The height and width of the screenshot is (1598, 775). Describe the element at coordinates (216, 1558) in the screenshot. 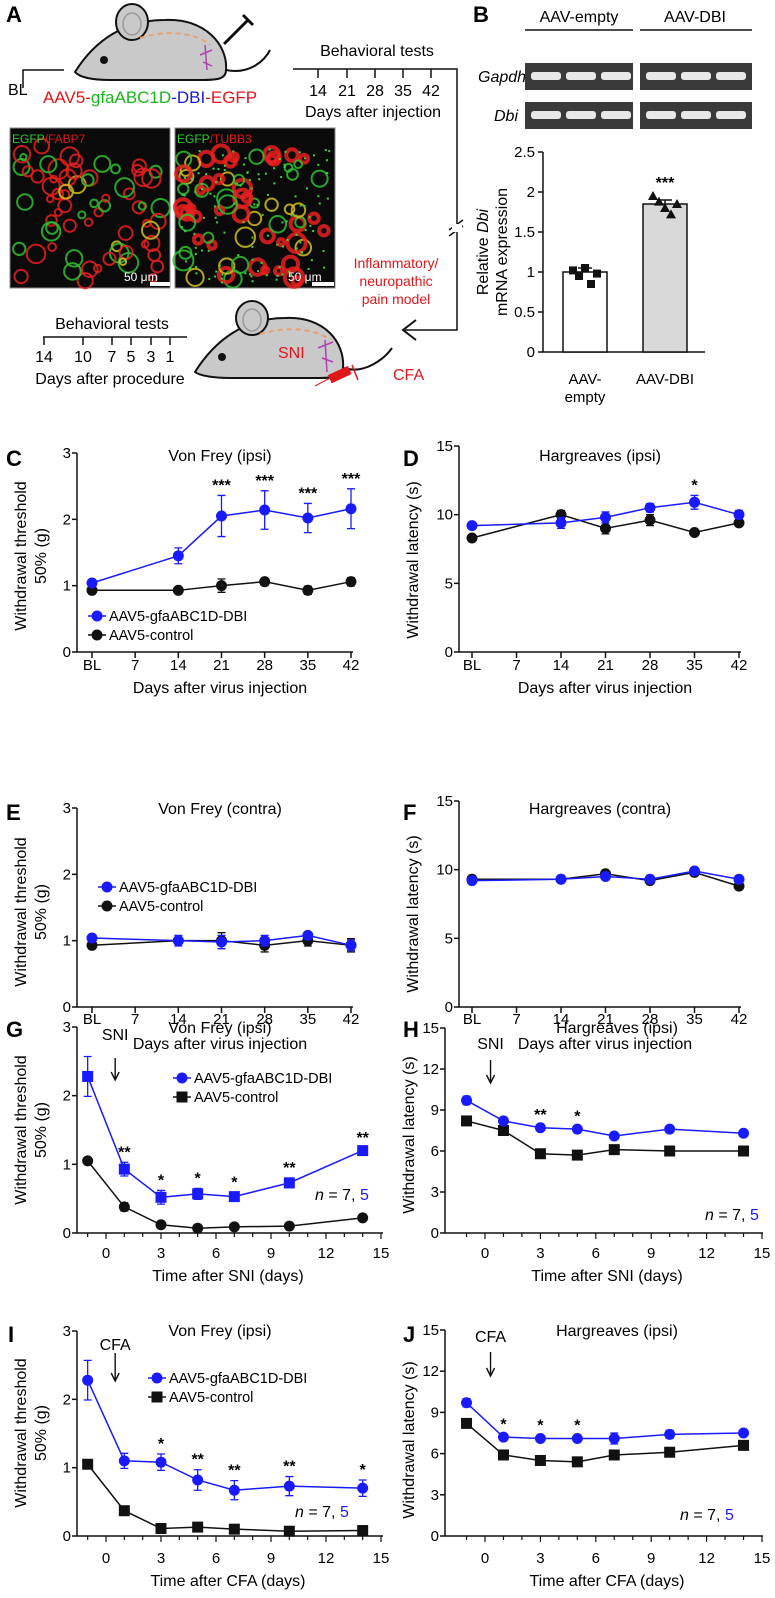

I see `x-tick-label: 6` at that location.